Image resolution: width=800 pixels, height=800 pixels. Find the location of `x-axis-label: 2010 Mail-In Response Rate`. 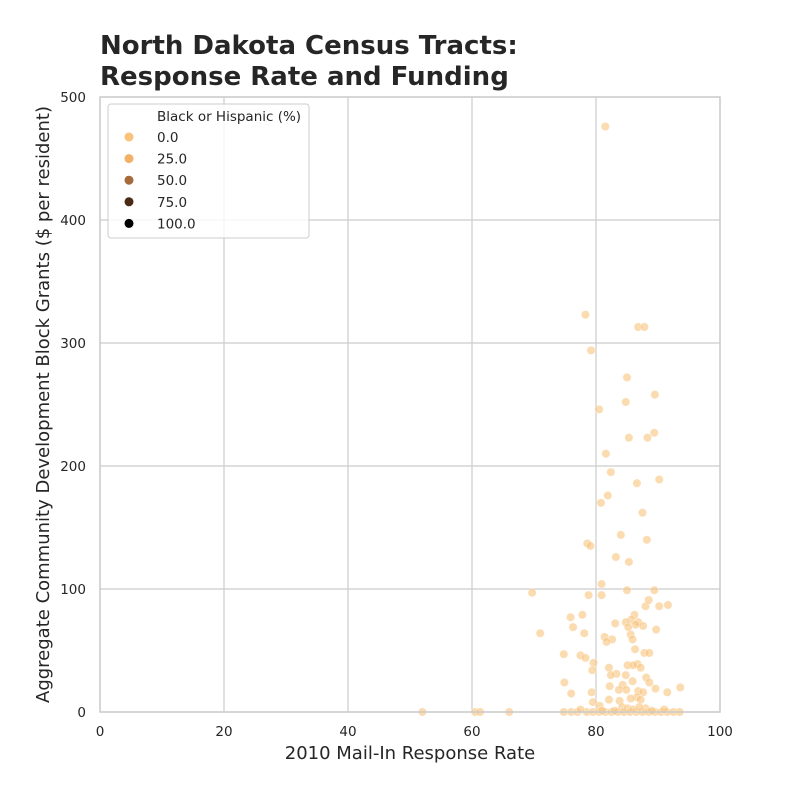

x-axis-label: 2010 Mail-In Response Rate is located at coordinates (410, 753).